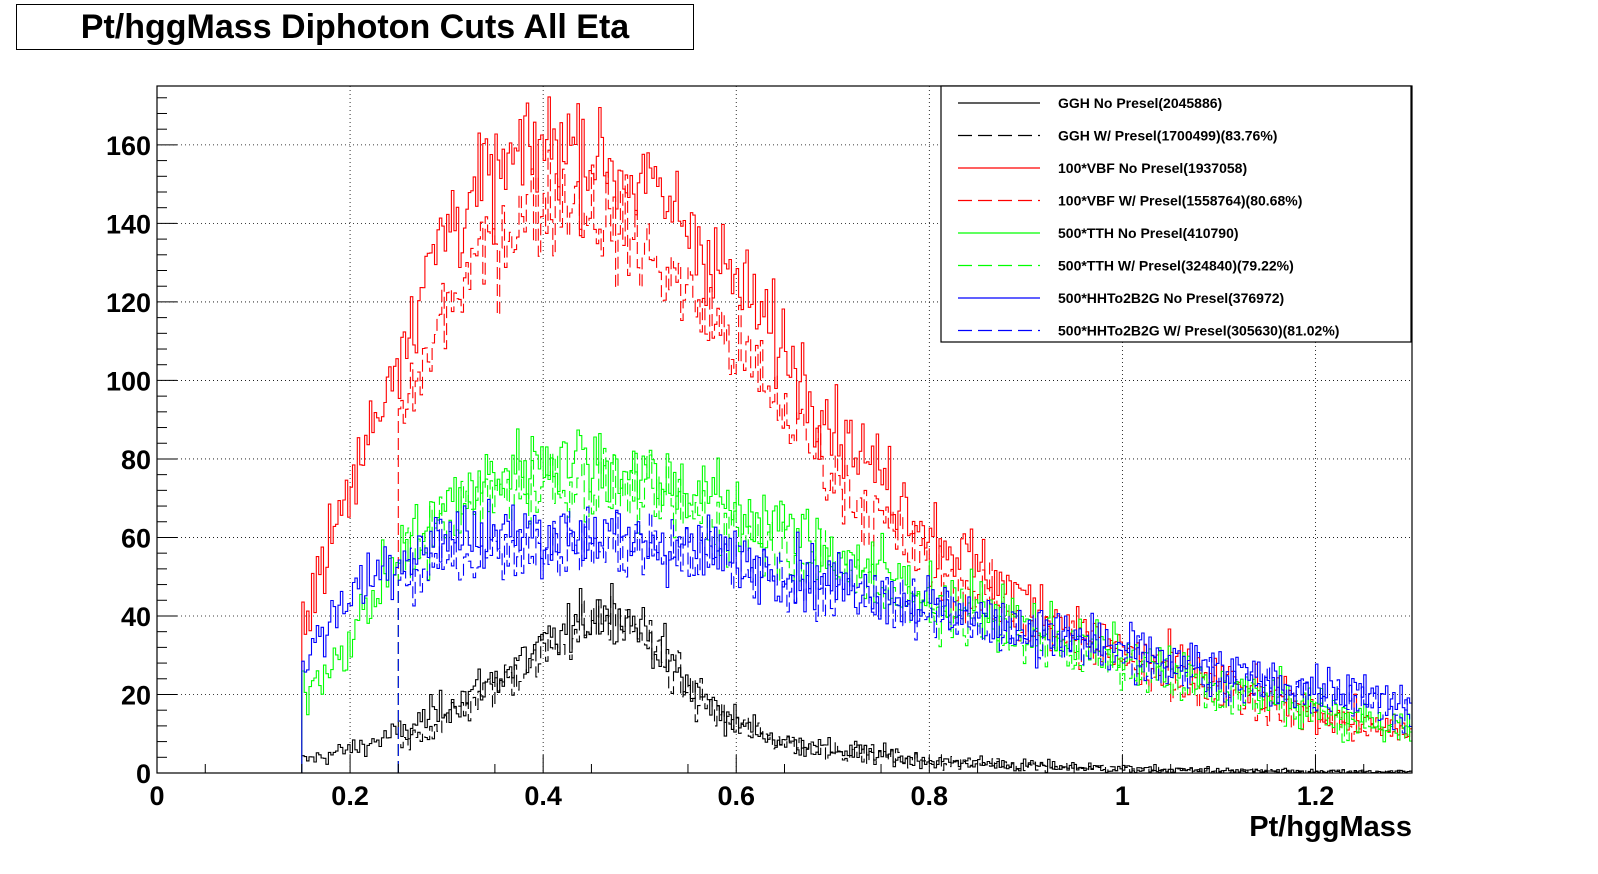  I want to click on y-tick-label: 60, so click(136, 538).